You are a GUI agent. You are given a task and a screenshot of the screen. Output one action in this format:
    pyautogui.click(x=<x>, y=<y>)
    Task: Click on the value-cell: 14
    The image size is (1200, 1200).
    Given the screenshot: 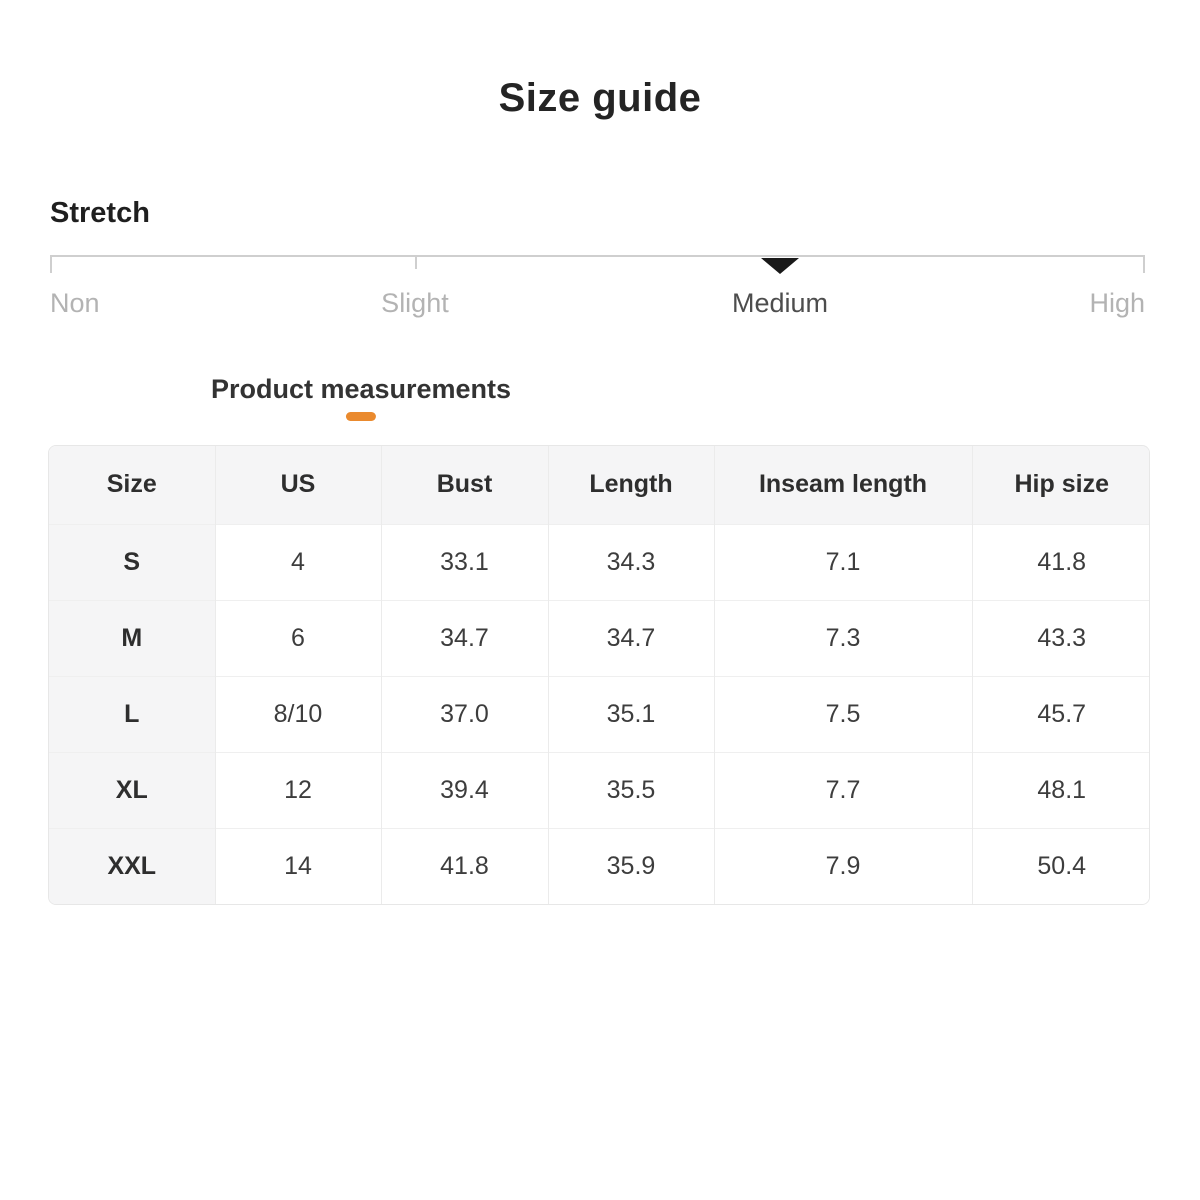 What is the action you would take?
    pyautogui.click(x=298, y=865)
    